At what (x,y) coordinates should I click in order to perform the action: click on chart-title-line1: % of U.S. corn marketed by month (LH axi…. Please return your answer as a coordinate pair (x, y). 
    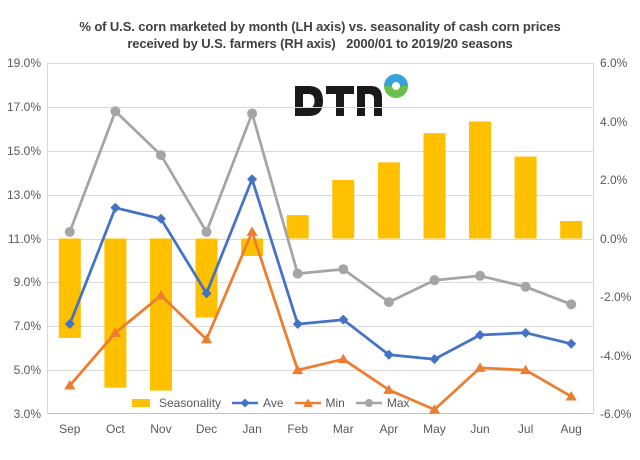
    Looking at the image, I should click on (320, 26).